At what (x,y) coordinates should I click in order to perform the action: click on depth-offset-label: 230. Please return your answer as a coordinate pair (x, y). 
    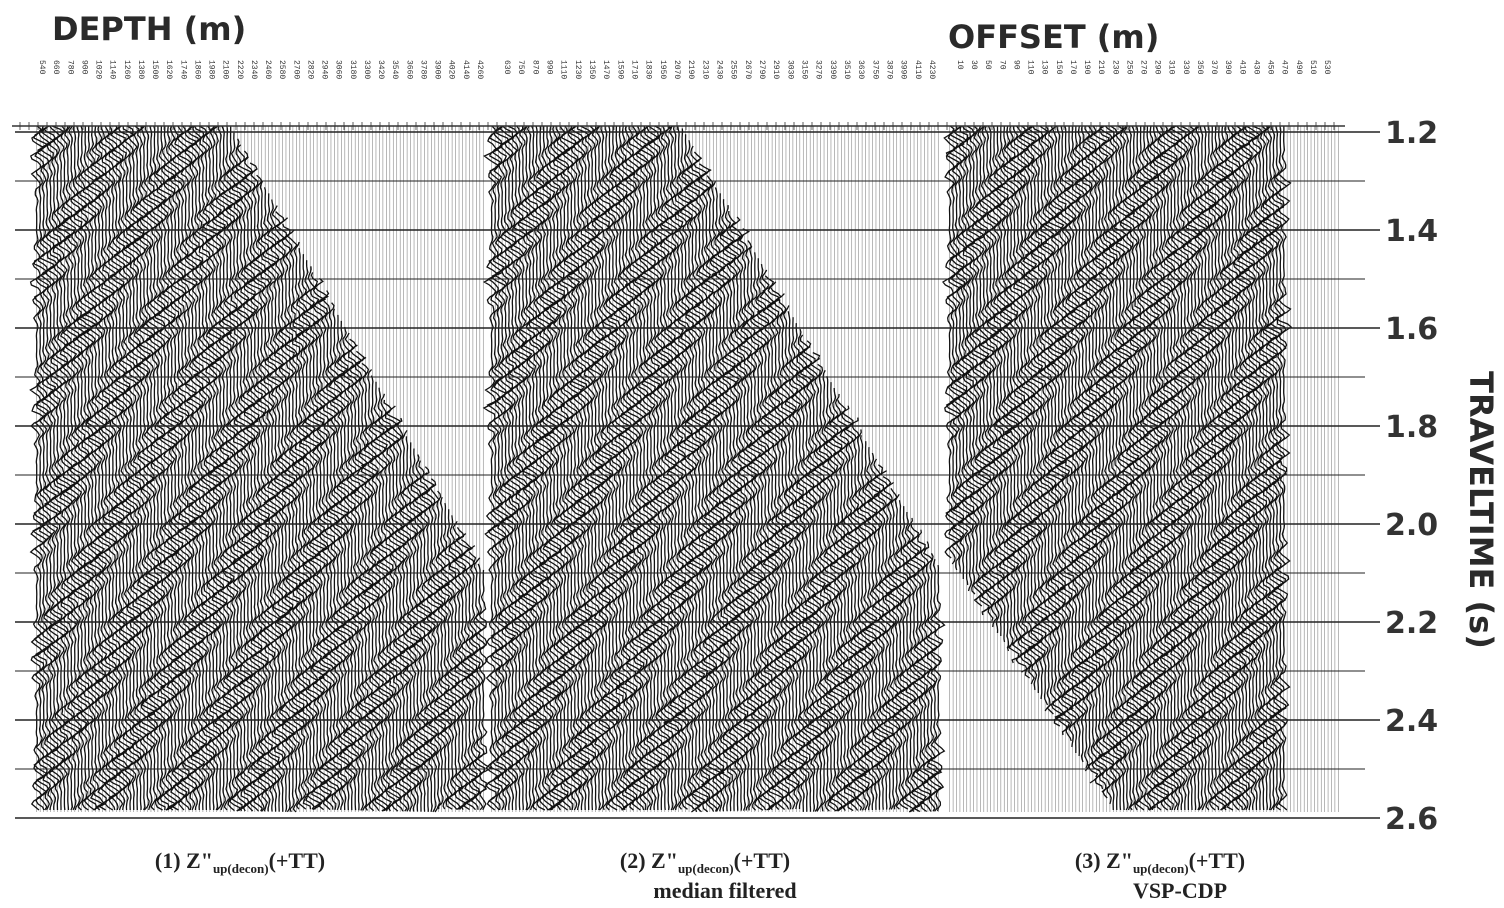
    Looking at the image, I should click on (1114, 67).